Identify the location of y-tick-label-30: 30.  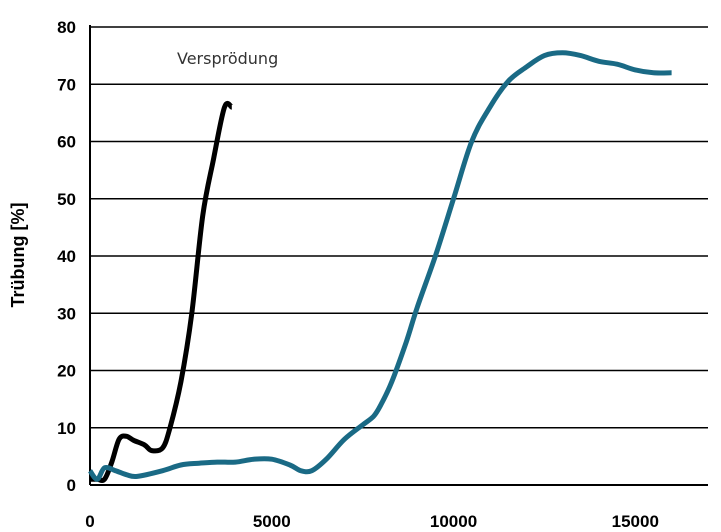
(66, 313).